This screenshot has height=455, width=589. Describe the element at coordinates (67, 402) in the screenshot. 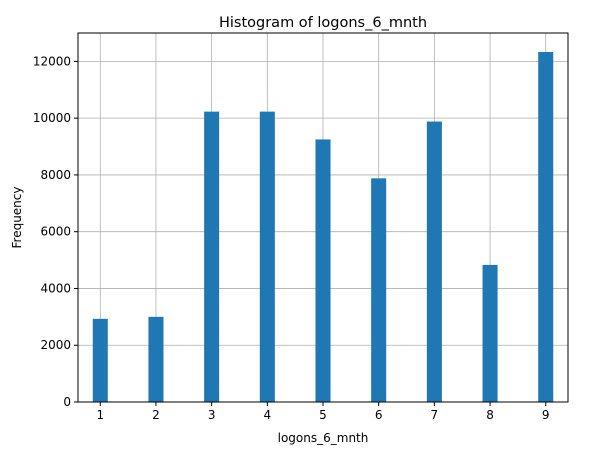

I see `y-tick-label: 0` at that location.